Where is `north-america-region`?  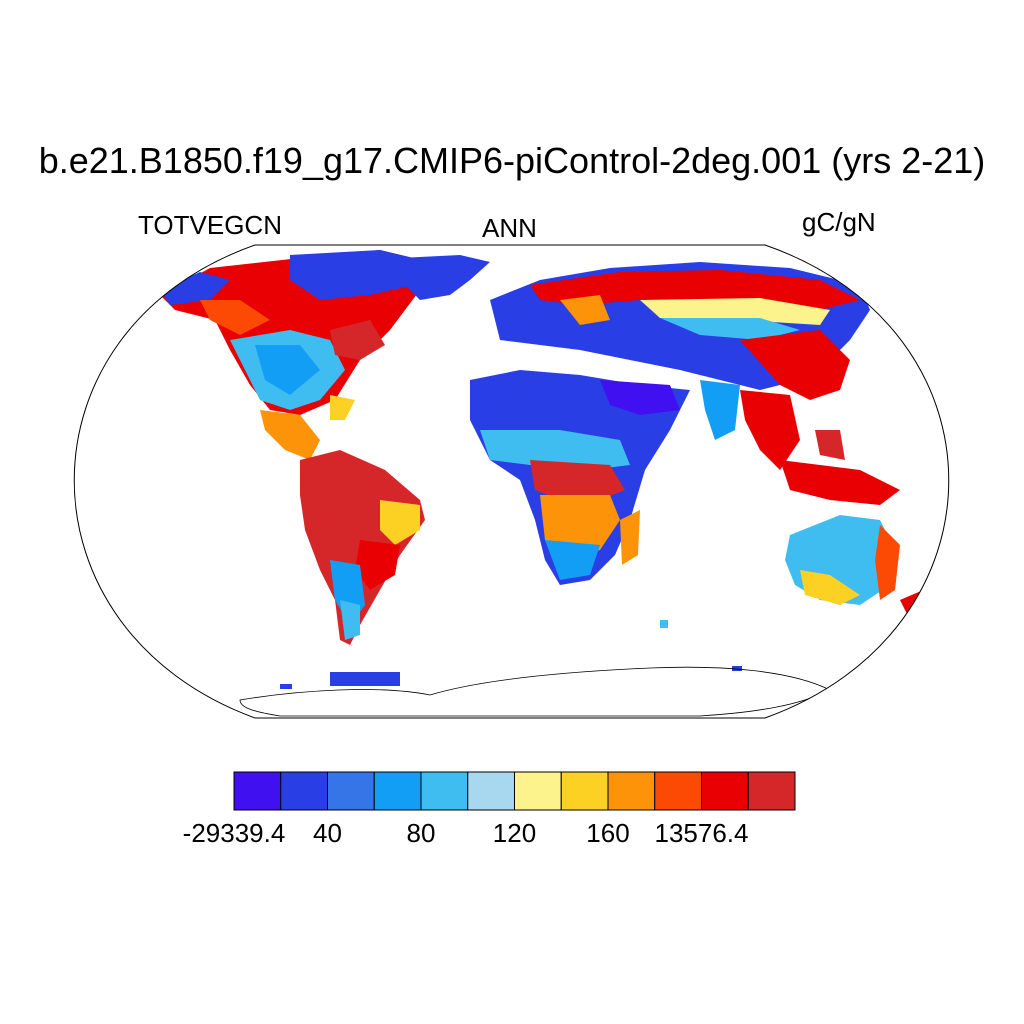
north-america-region is located at coordinates (295, 355).